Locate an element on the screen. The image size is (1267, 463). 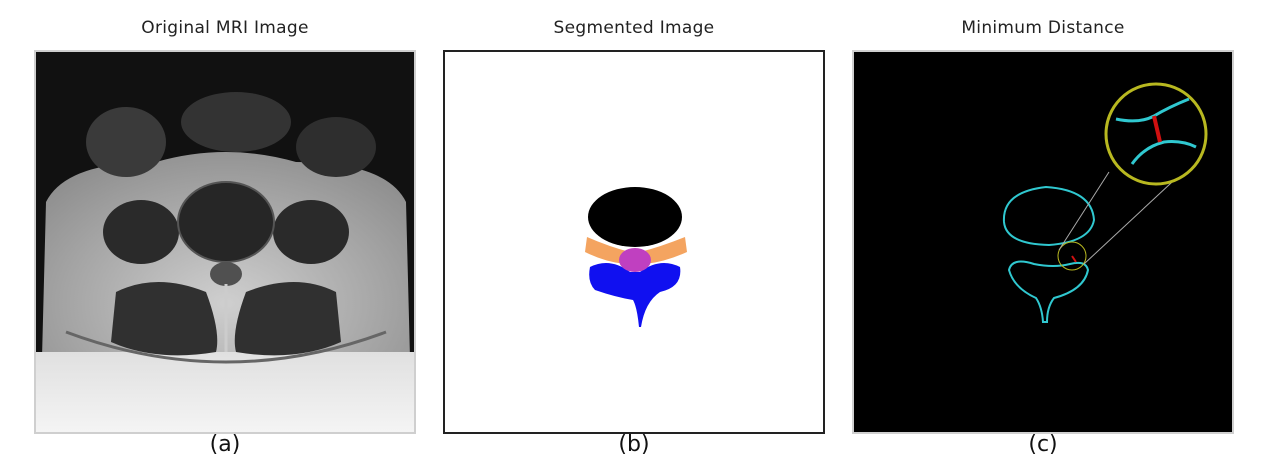
posterior-contour is located at coordinates (1048, 291).